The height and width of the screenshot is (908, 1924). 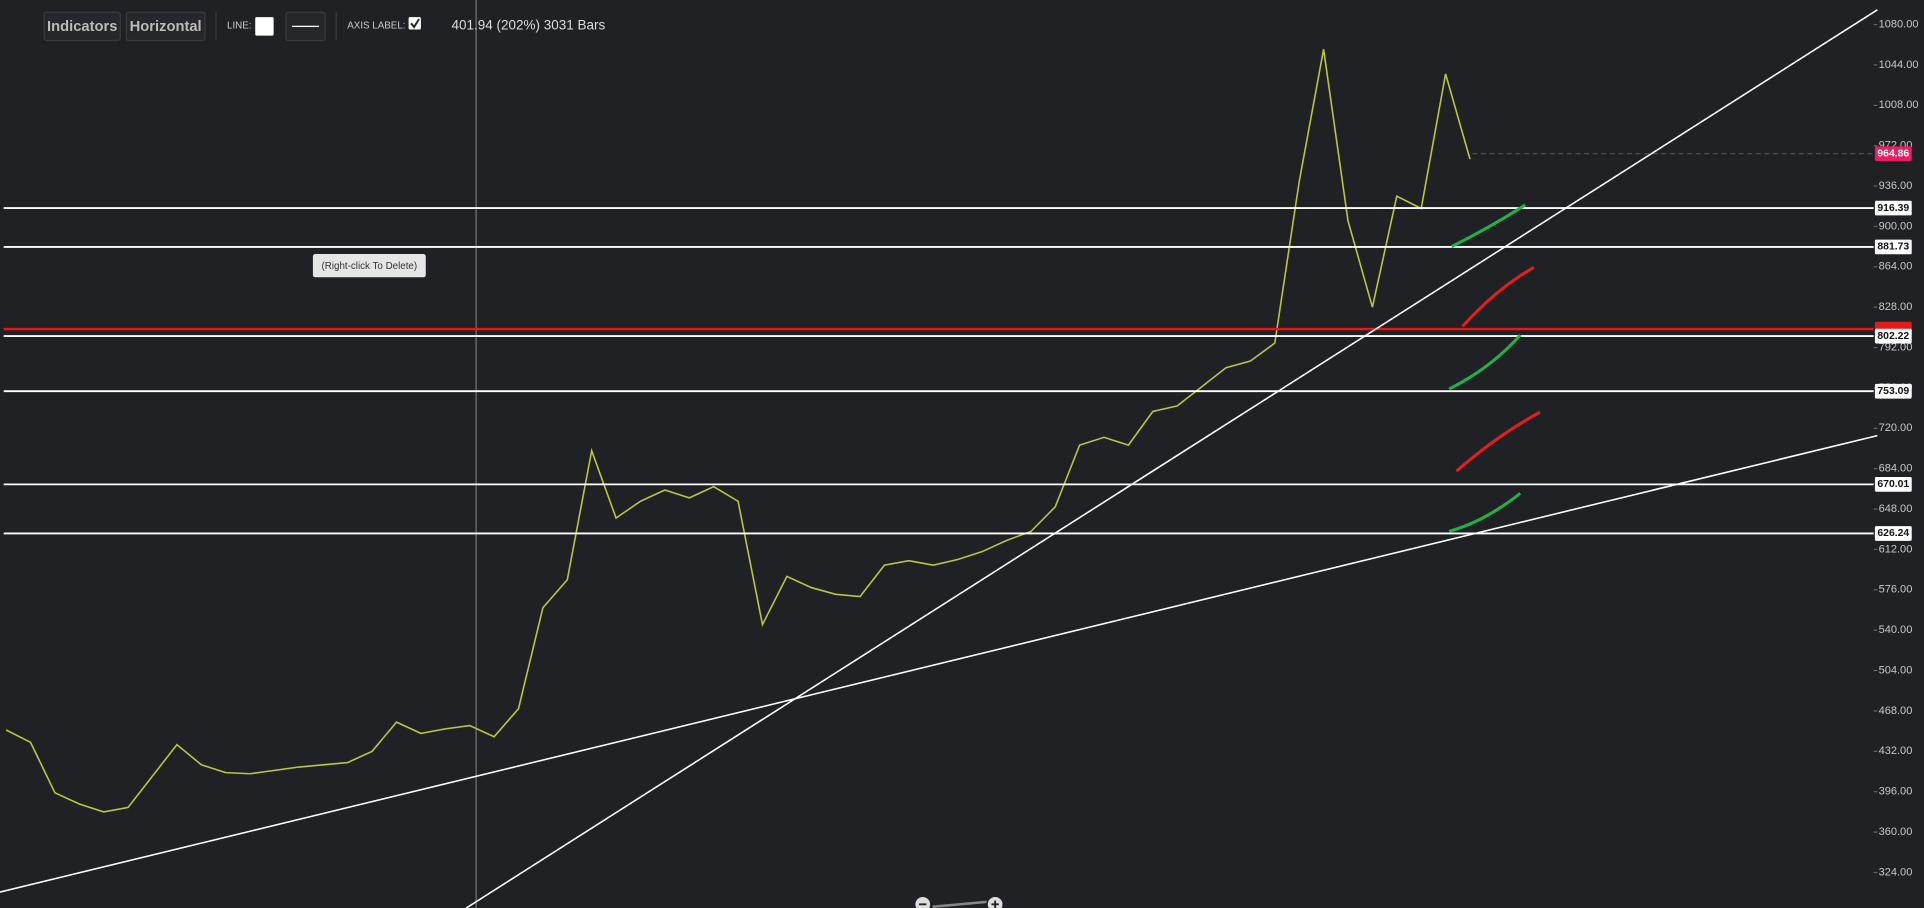 I want to click on y-tick-label: 576.00, so click(x=1896, y=590).